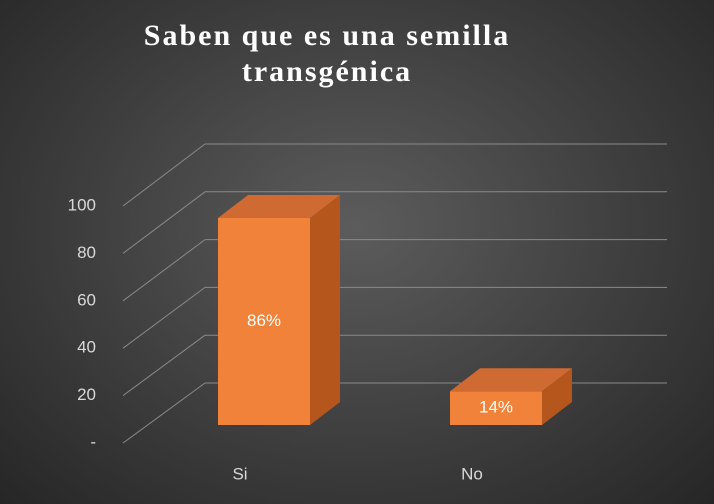  Describe the element at coordinates (93, 441) in the screenshot. I see `y-tick-label: -` at that location.